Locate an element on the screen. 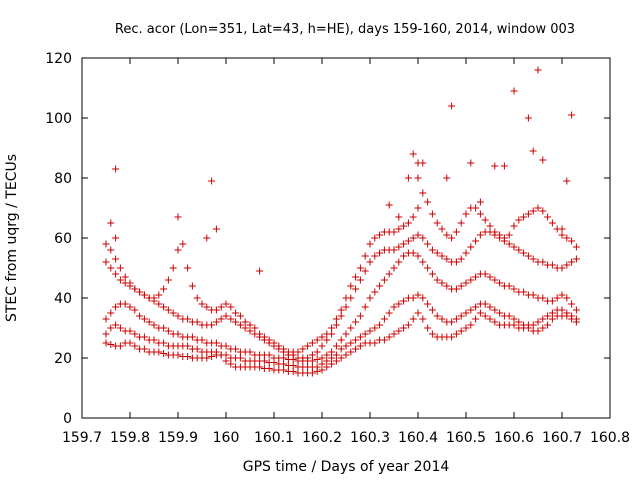  x-tick-label: 160 is located at coordinates (226, 438).